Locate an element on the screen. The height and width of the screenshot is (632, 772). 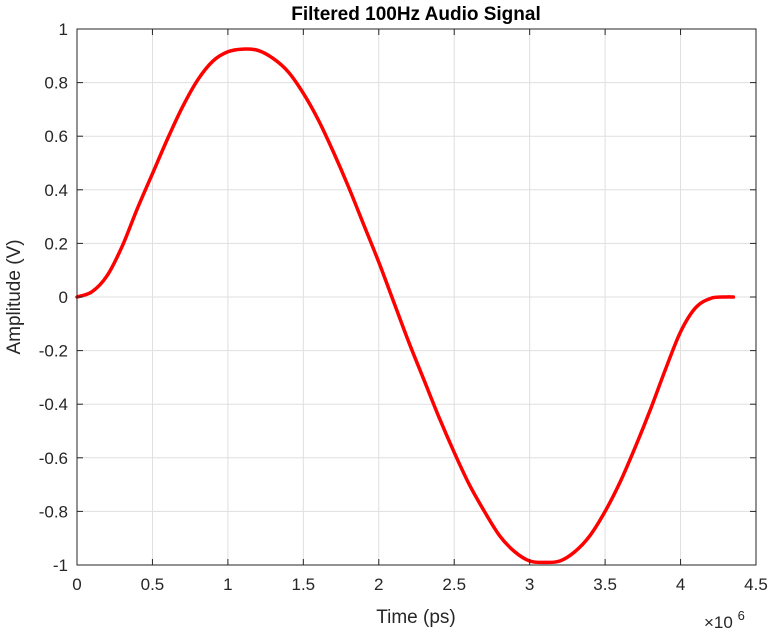
y-tick-label: 0.6 is located at coordinates (56, 136).